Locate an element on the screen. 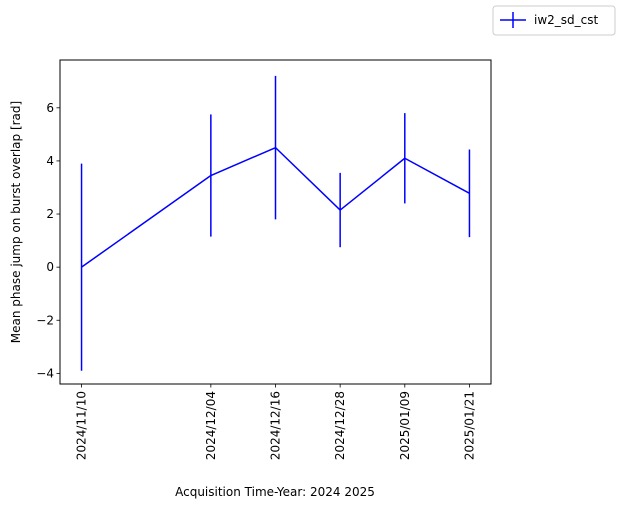 The image size is (622, 509). x-tick-label: 2024/12/04 is located at coordinates (211, 425).